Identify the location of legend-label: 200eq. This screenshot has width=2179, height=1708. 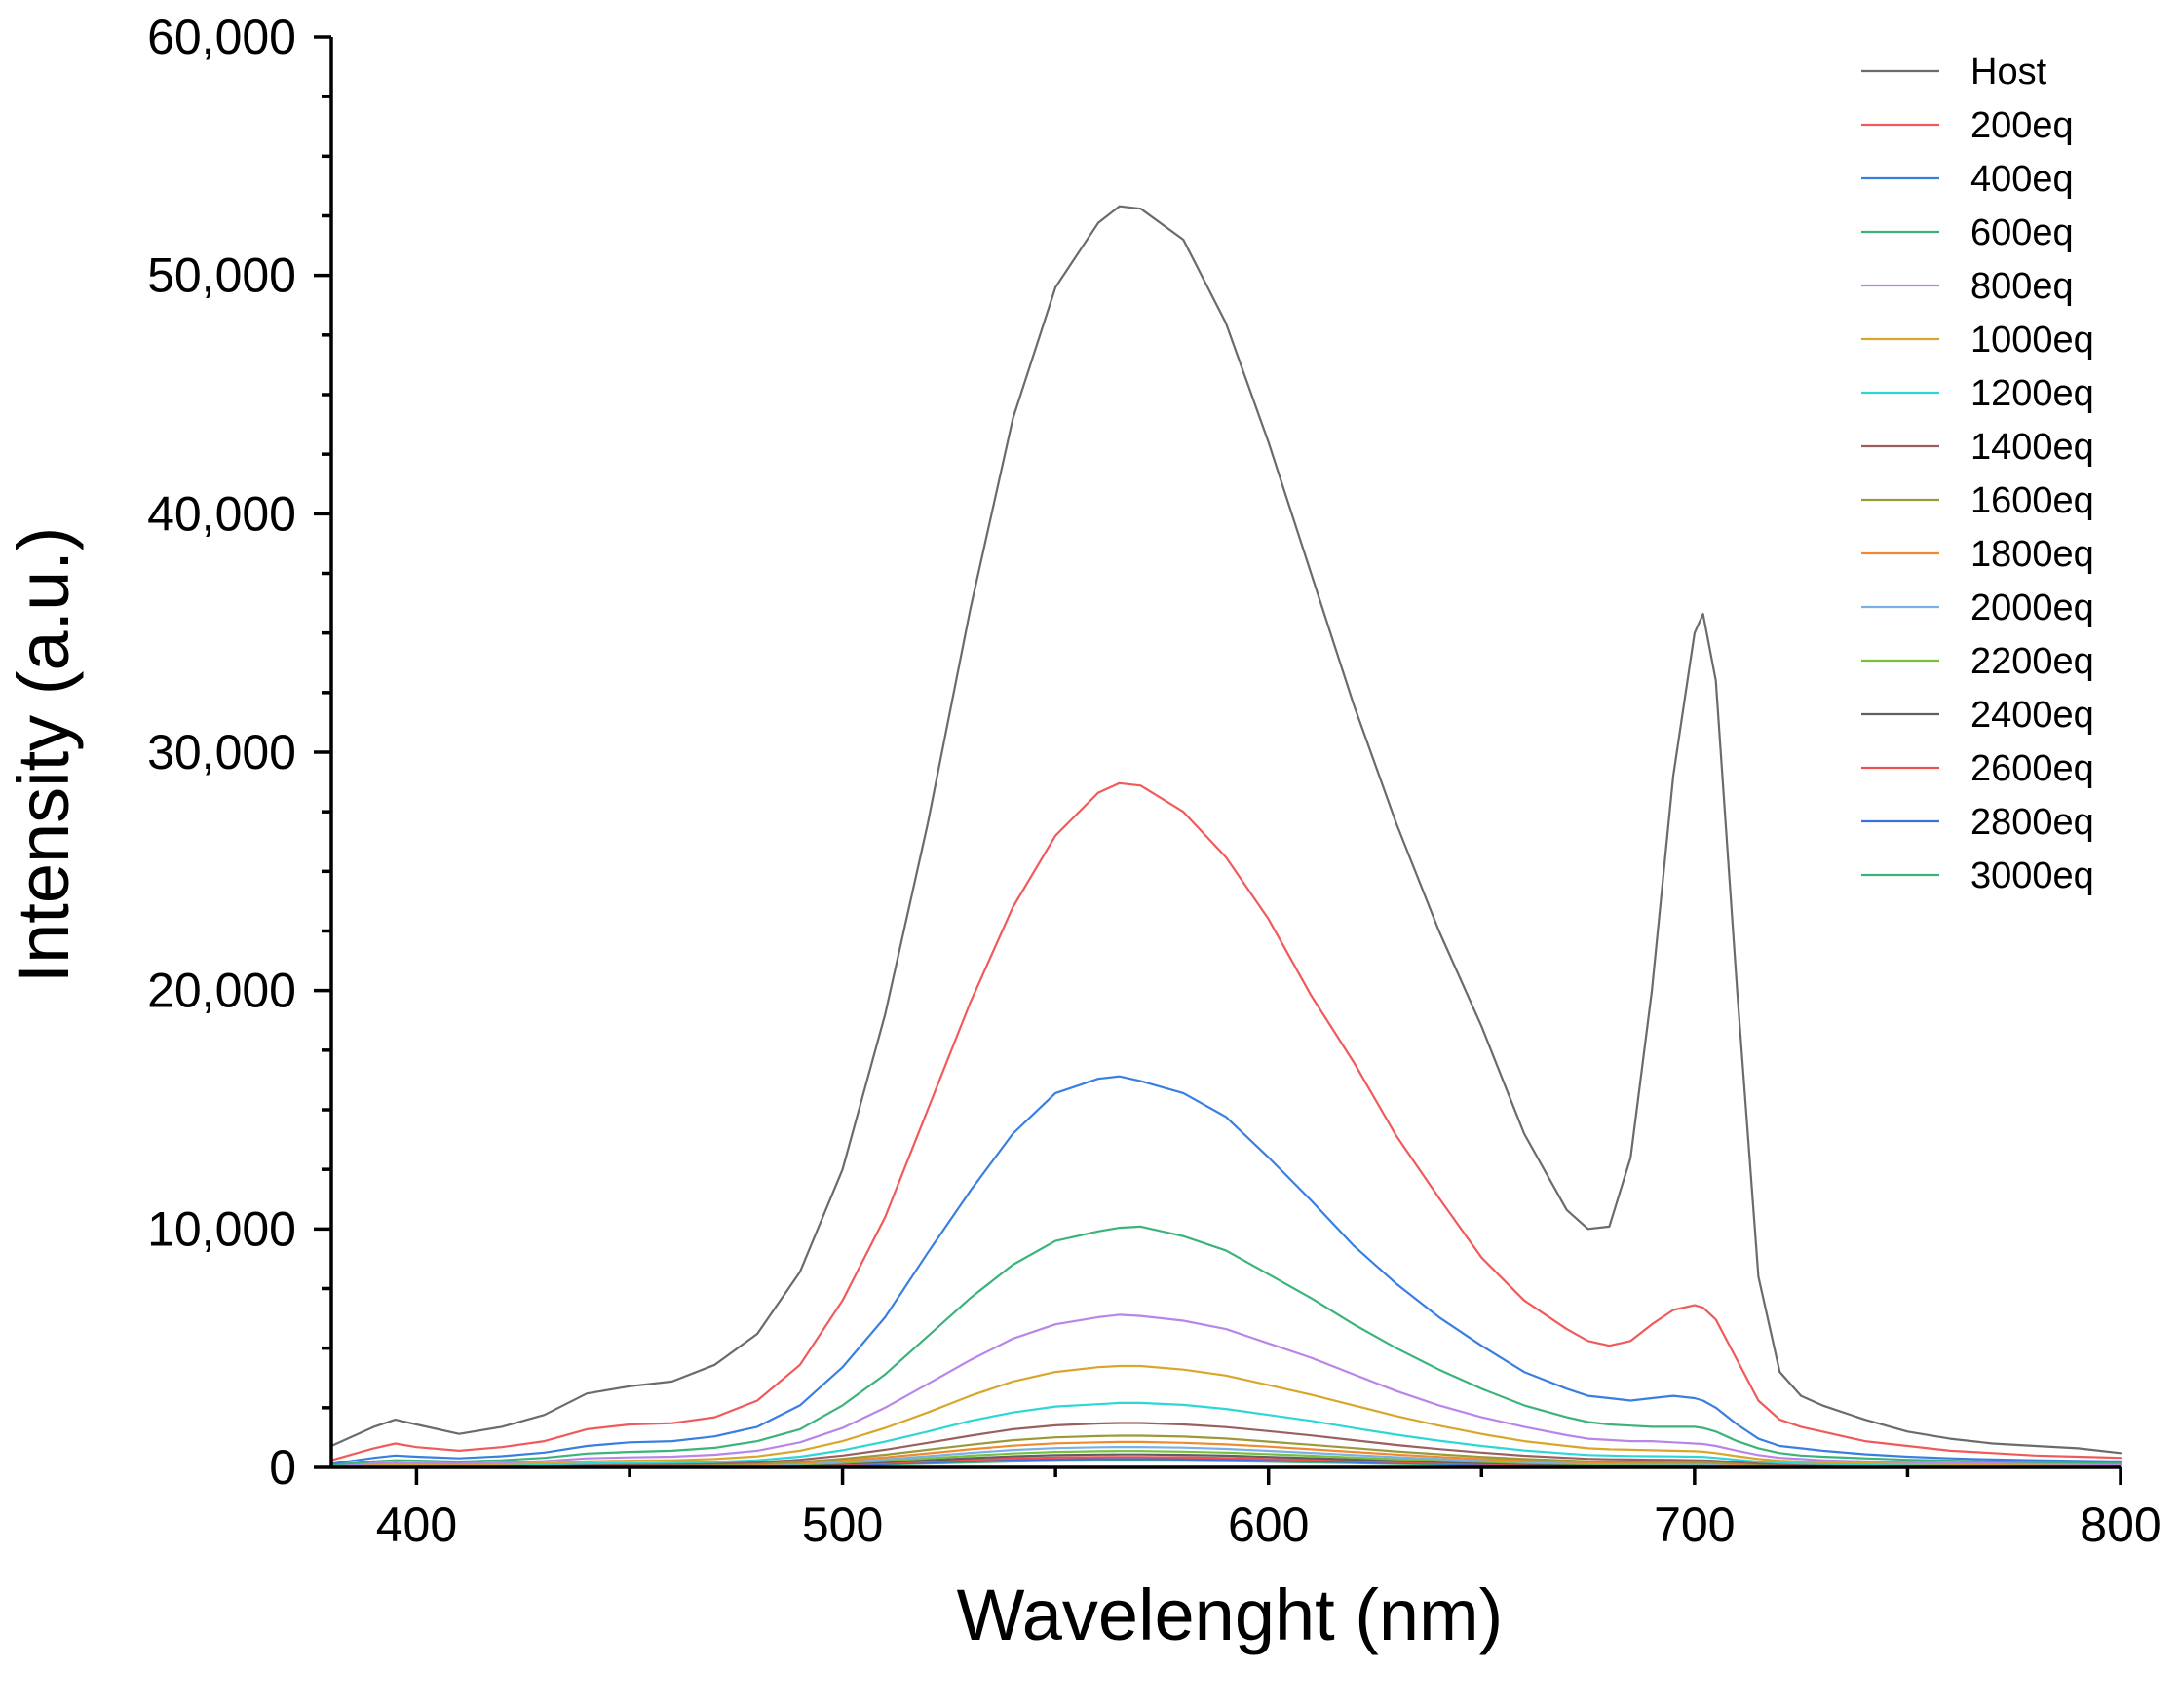
(2022, 125).